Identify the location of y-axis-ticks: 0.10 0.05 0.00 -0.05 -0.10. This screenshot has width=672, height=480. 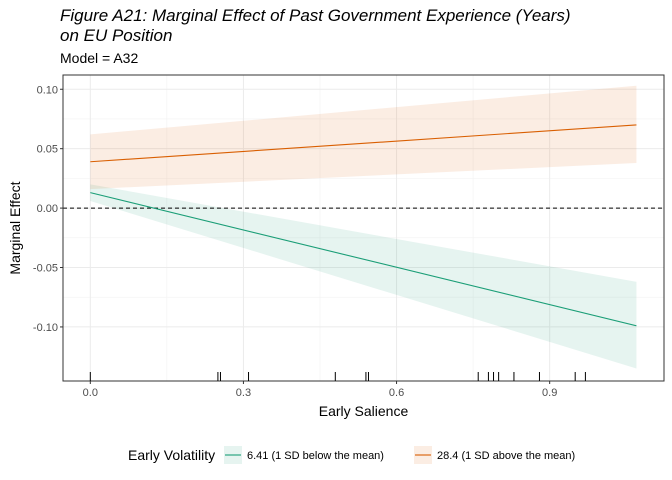
(48, 209).